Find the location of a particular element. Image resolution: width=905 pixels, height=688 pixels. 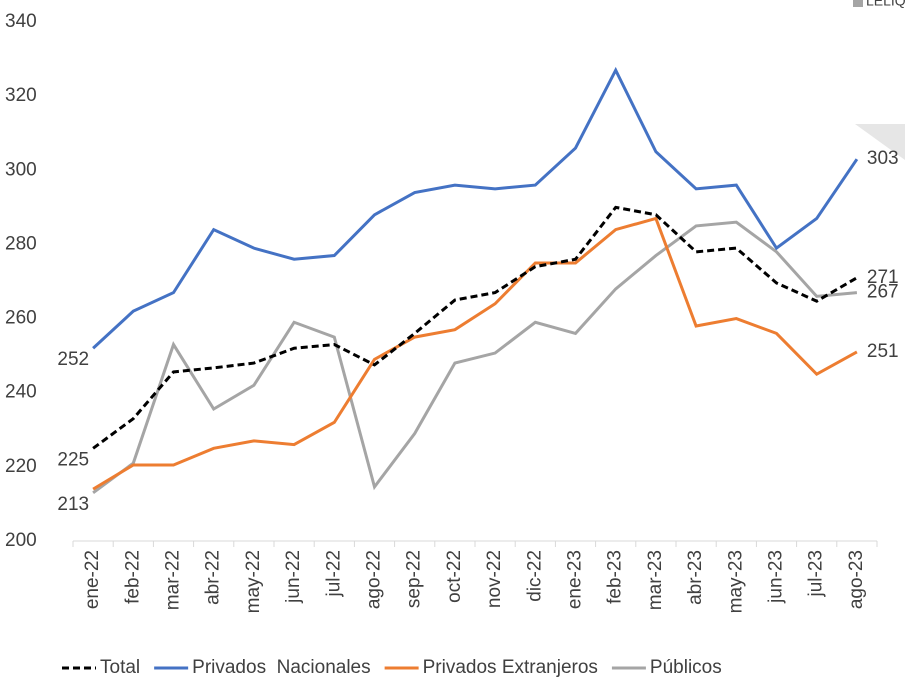

x-tick-label: ago-22 is located at coordinates (374, 579).